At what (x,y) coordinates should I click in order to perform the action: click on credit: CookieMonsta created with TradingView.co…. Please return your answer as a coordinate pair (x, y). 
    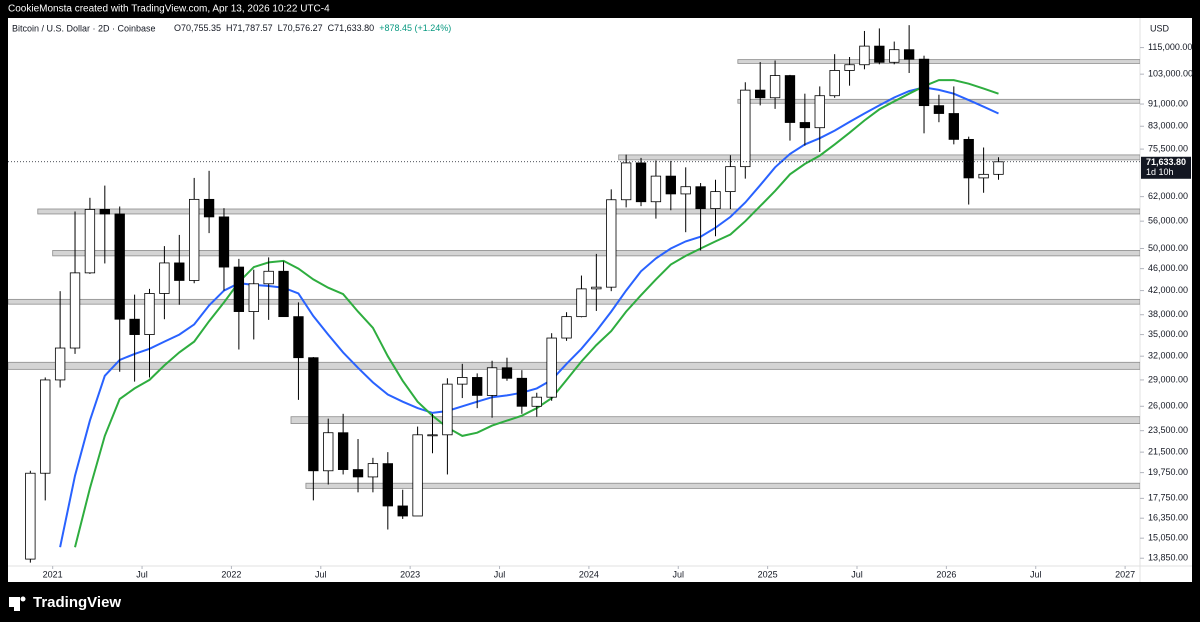
    Looking at the image, I should click on (169, 9).